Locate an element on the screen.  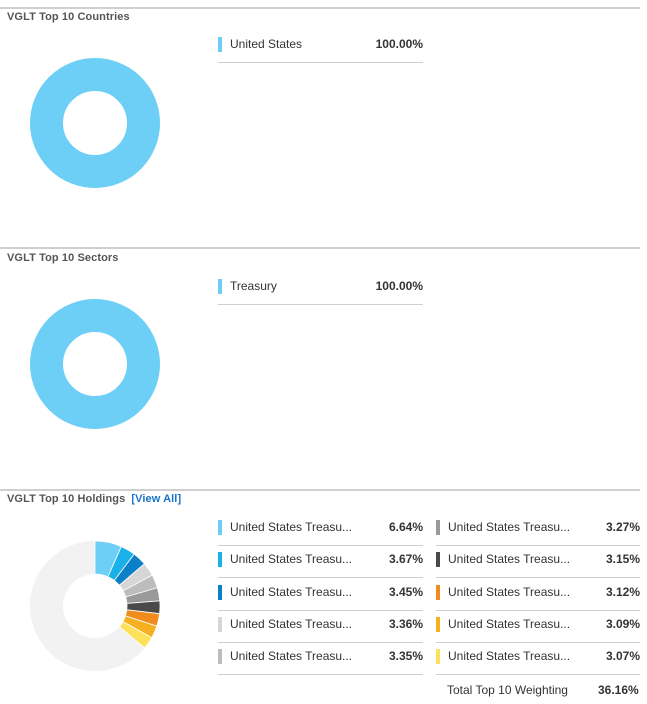
holding-row: United States Treasu... 3.12% is located at coordinates (538, 594).